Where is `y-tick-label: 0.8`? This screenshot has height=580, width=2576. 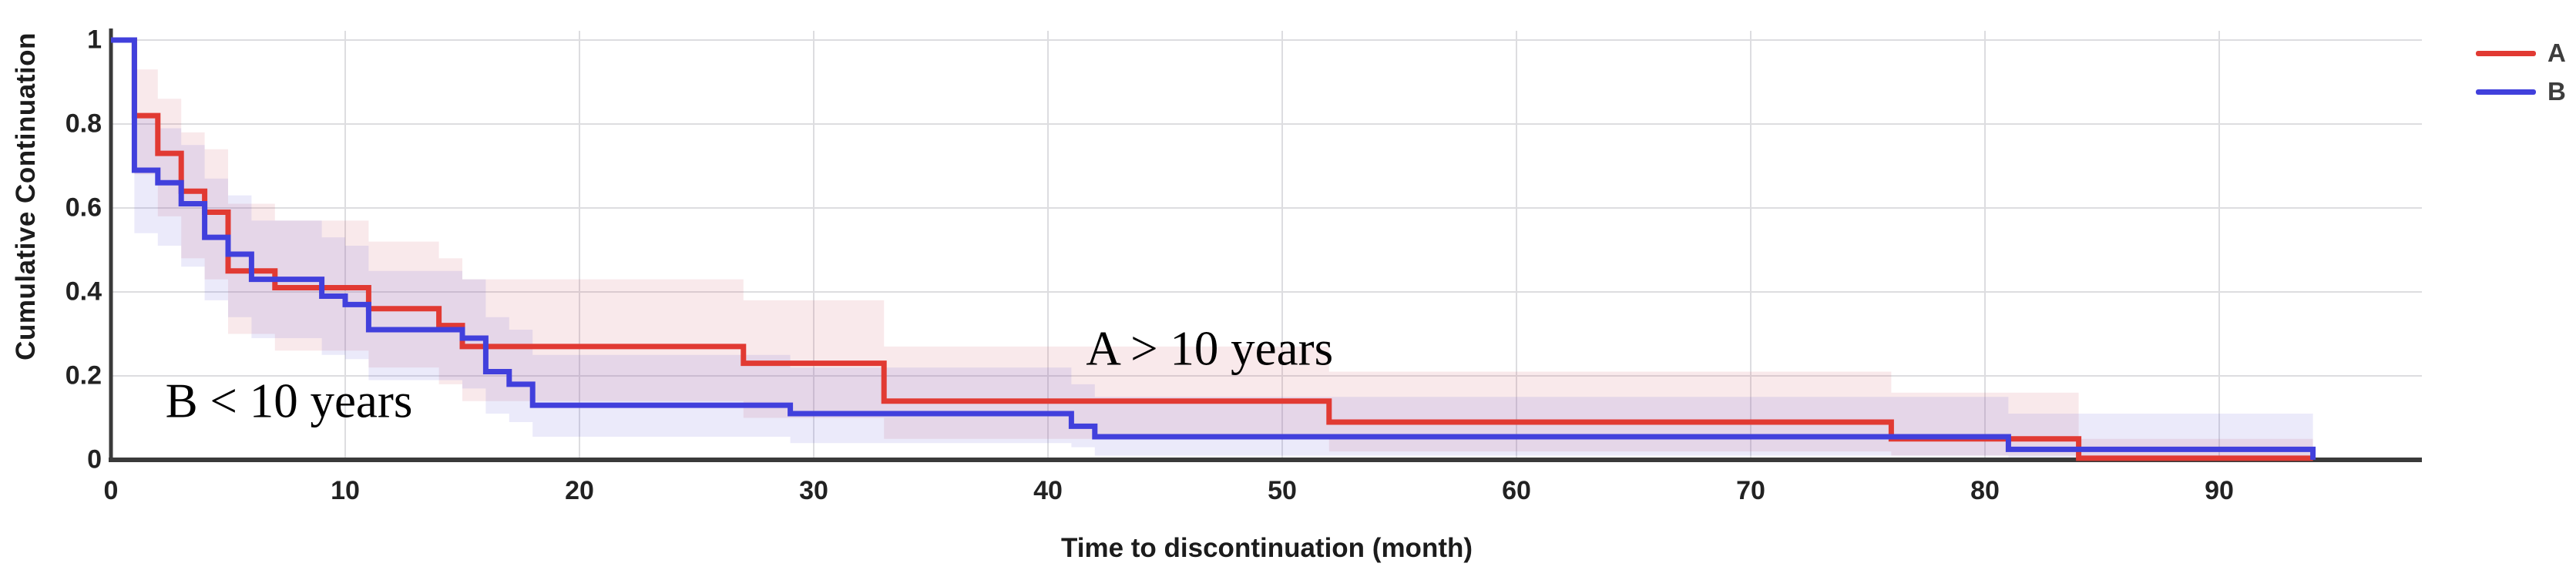
y-tick-label: 0.8 is located at coordinates (83, 124).